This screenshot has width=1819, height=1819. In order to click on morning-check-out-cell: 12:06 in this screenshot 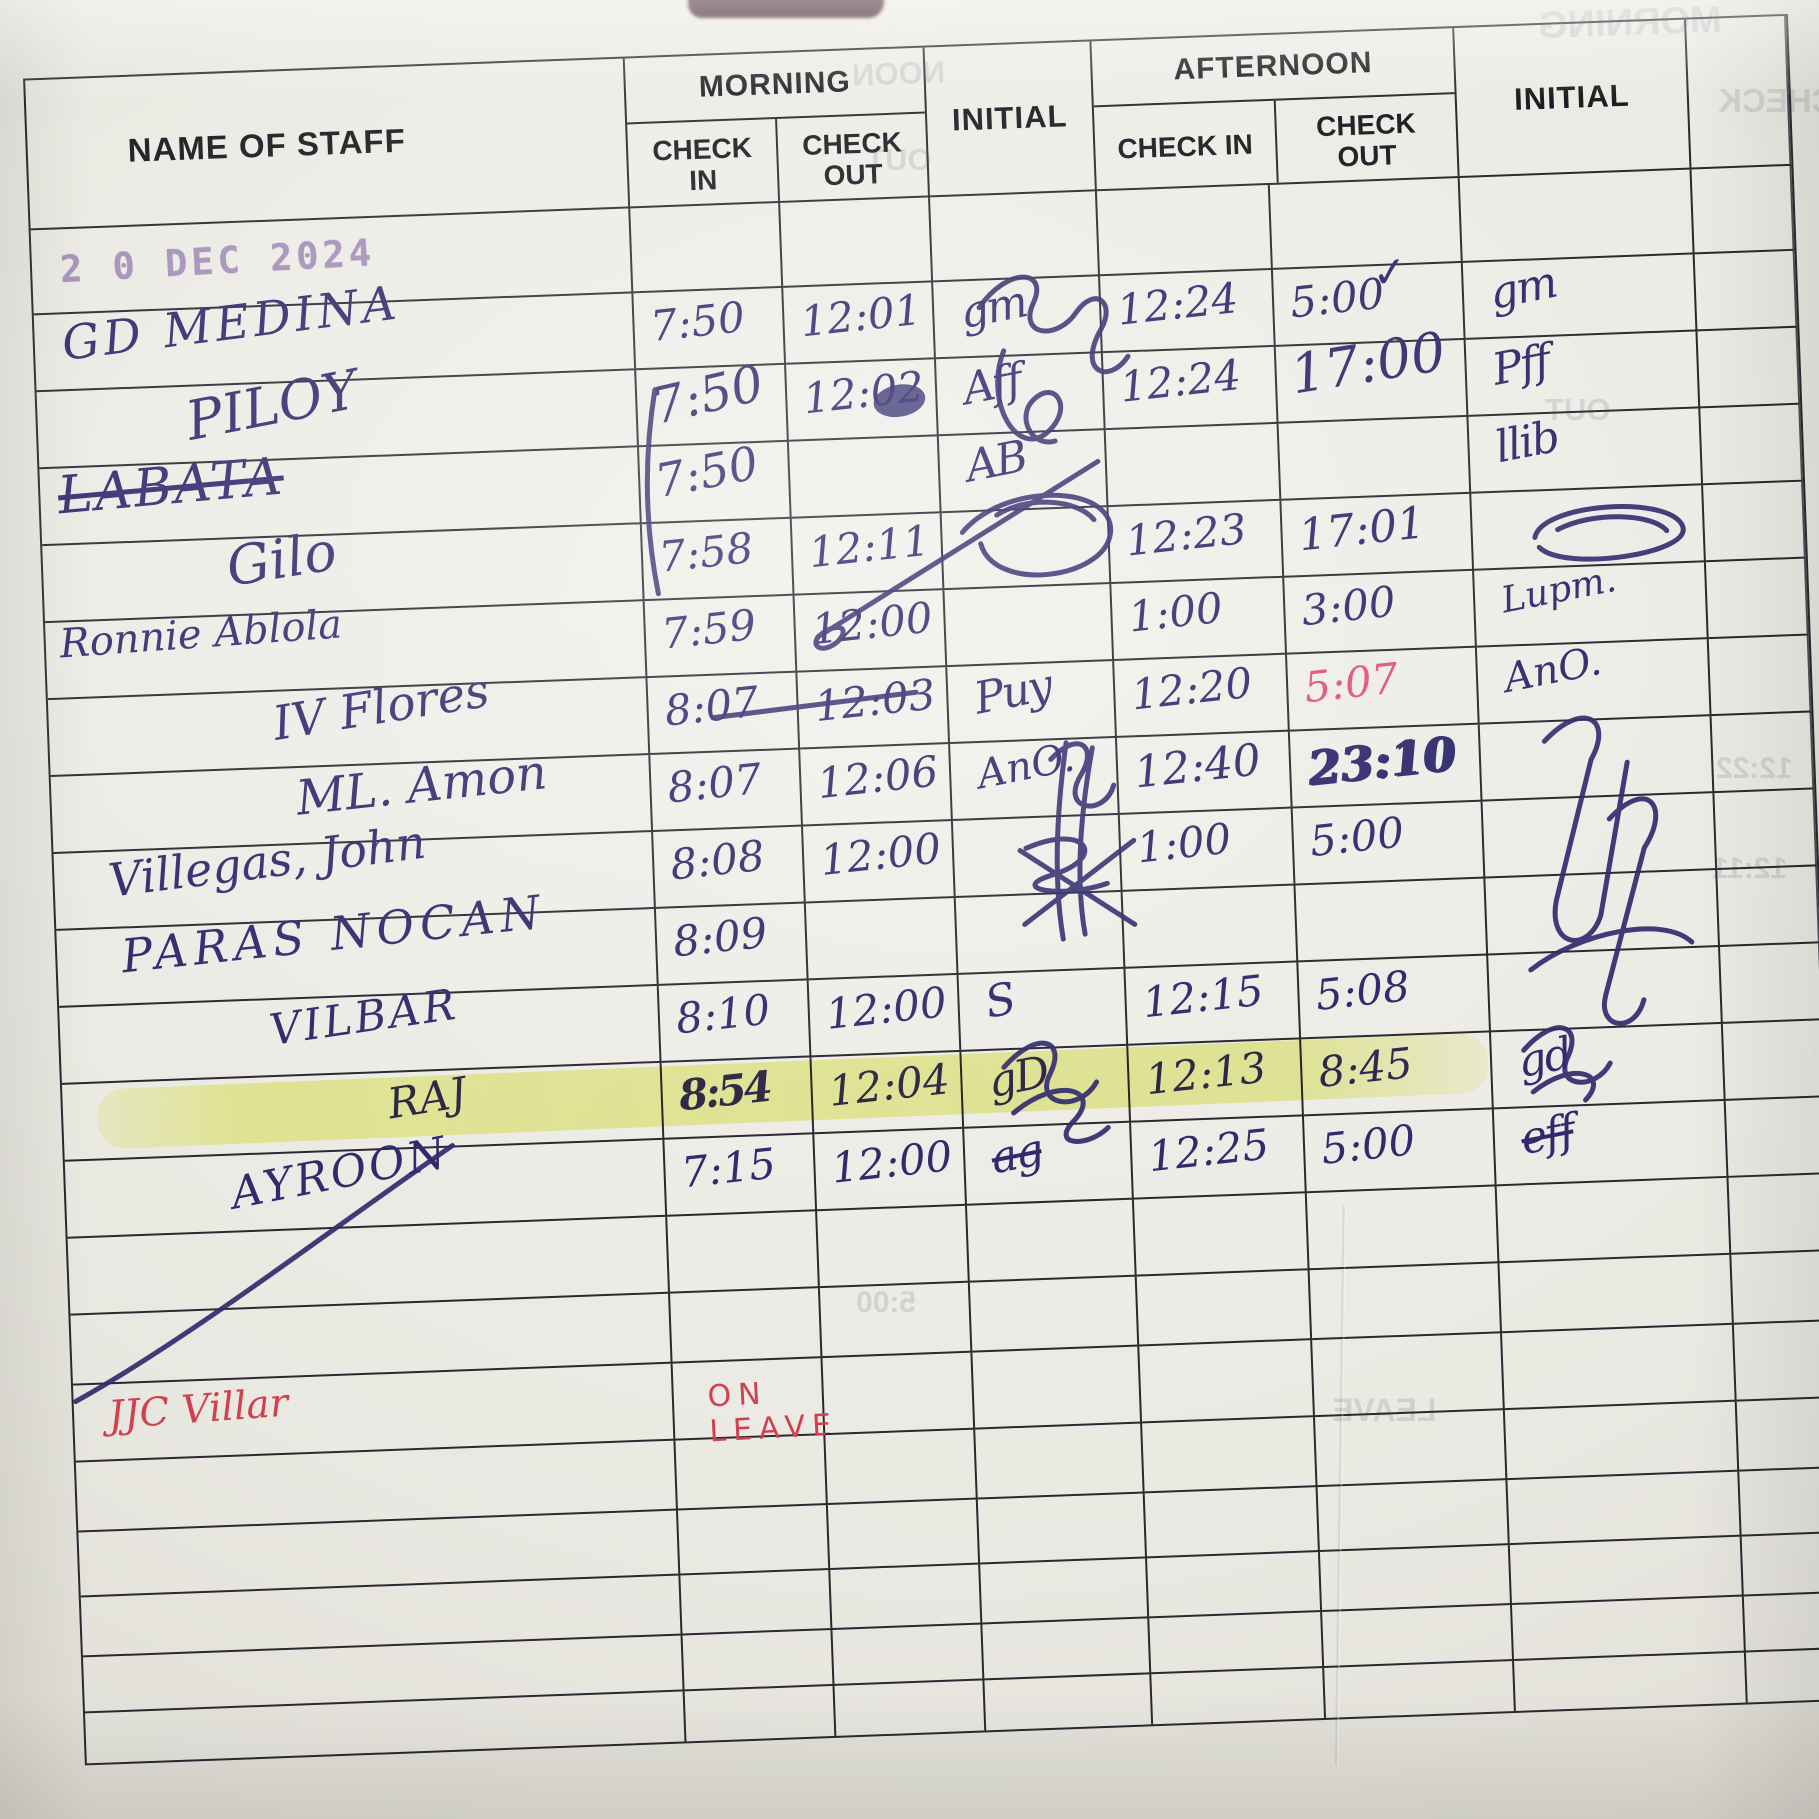, I will do `click(876, 785)`.